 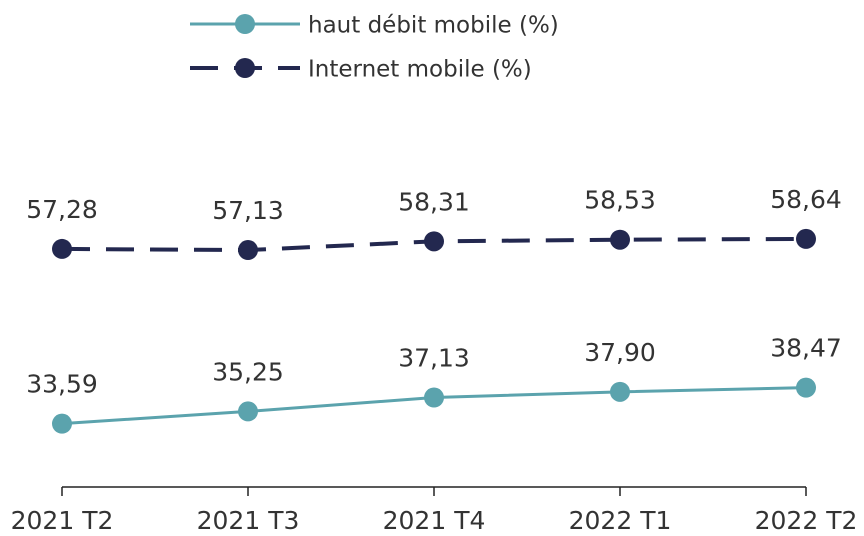 What do you see at coordinates (434, 358) in the screenshot?
I see `data-label: 37,13` at bounding box center [434, 358].